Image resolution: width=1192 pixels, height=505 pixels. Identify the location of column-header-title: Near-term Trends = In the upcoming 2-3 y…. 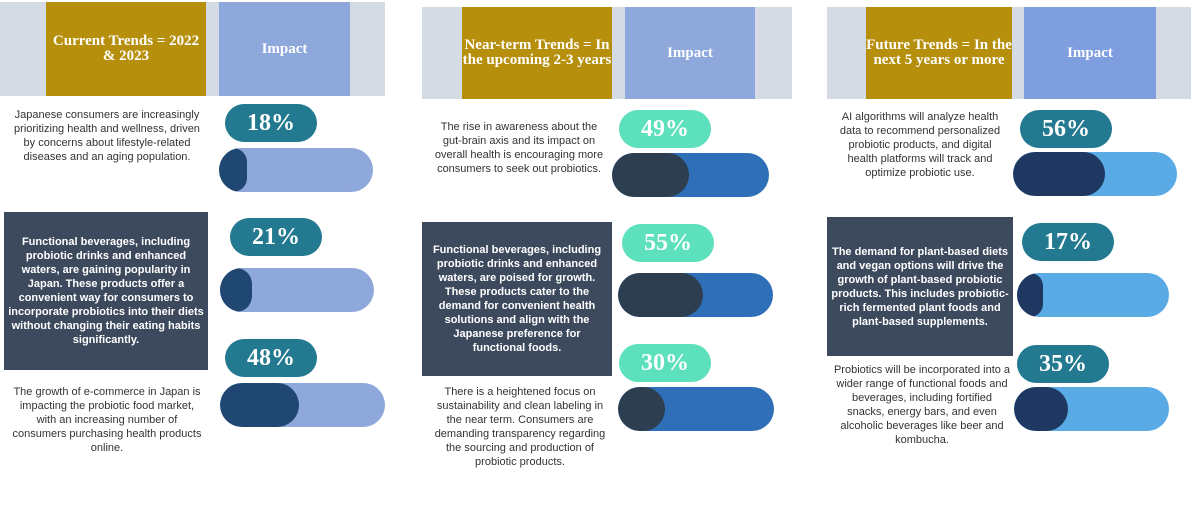
(537, 53).